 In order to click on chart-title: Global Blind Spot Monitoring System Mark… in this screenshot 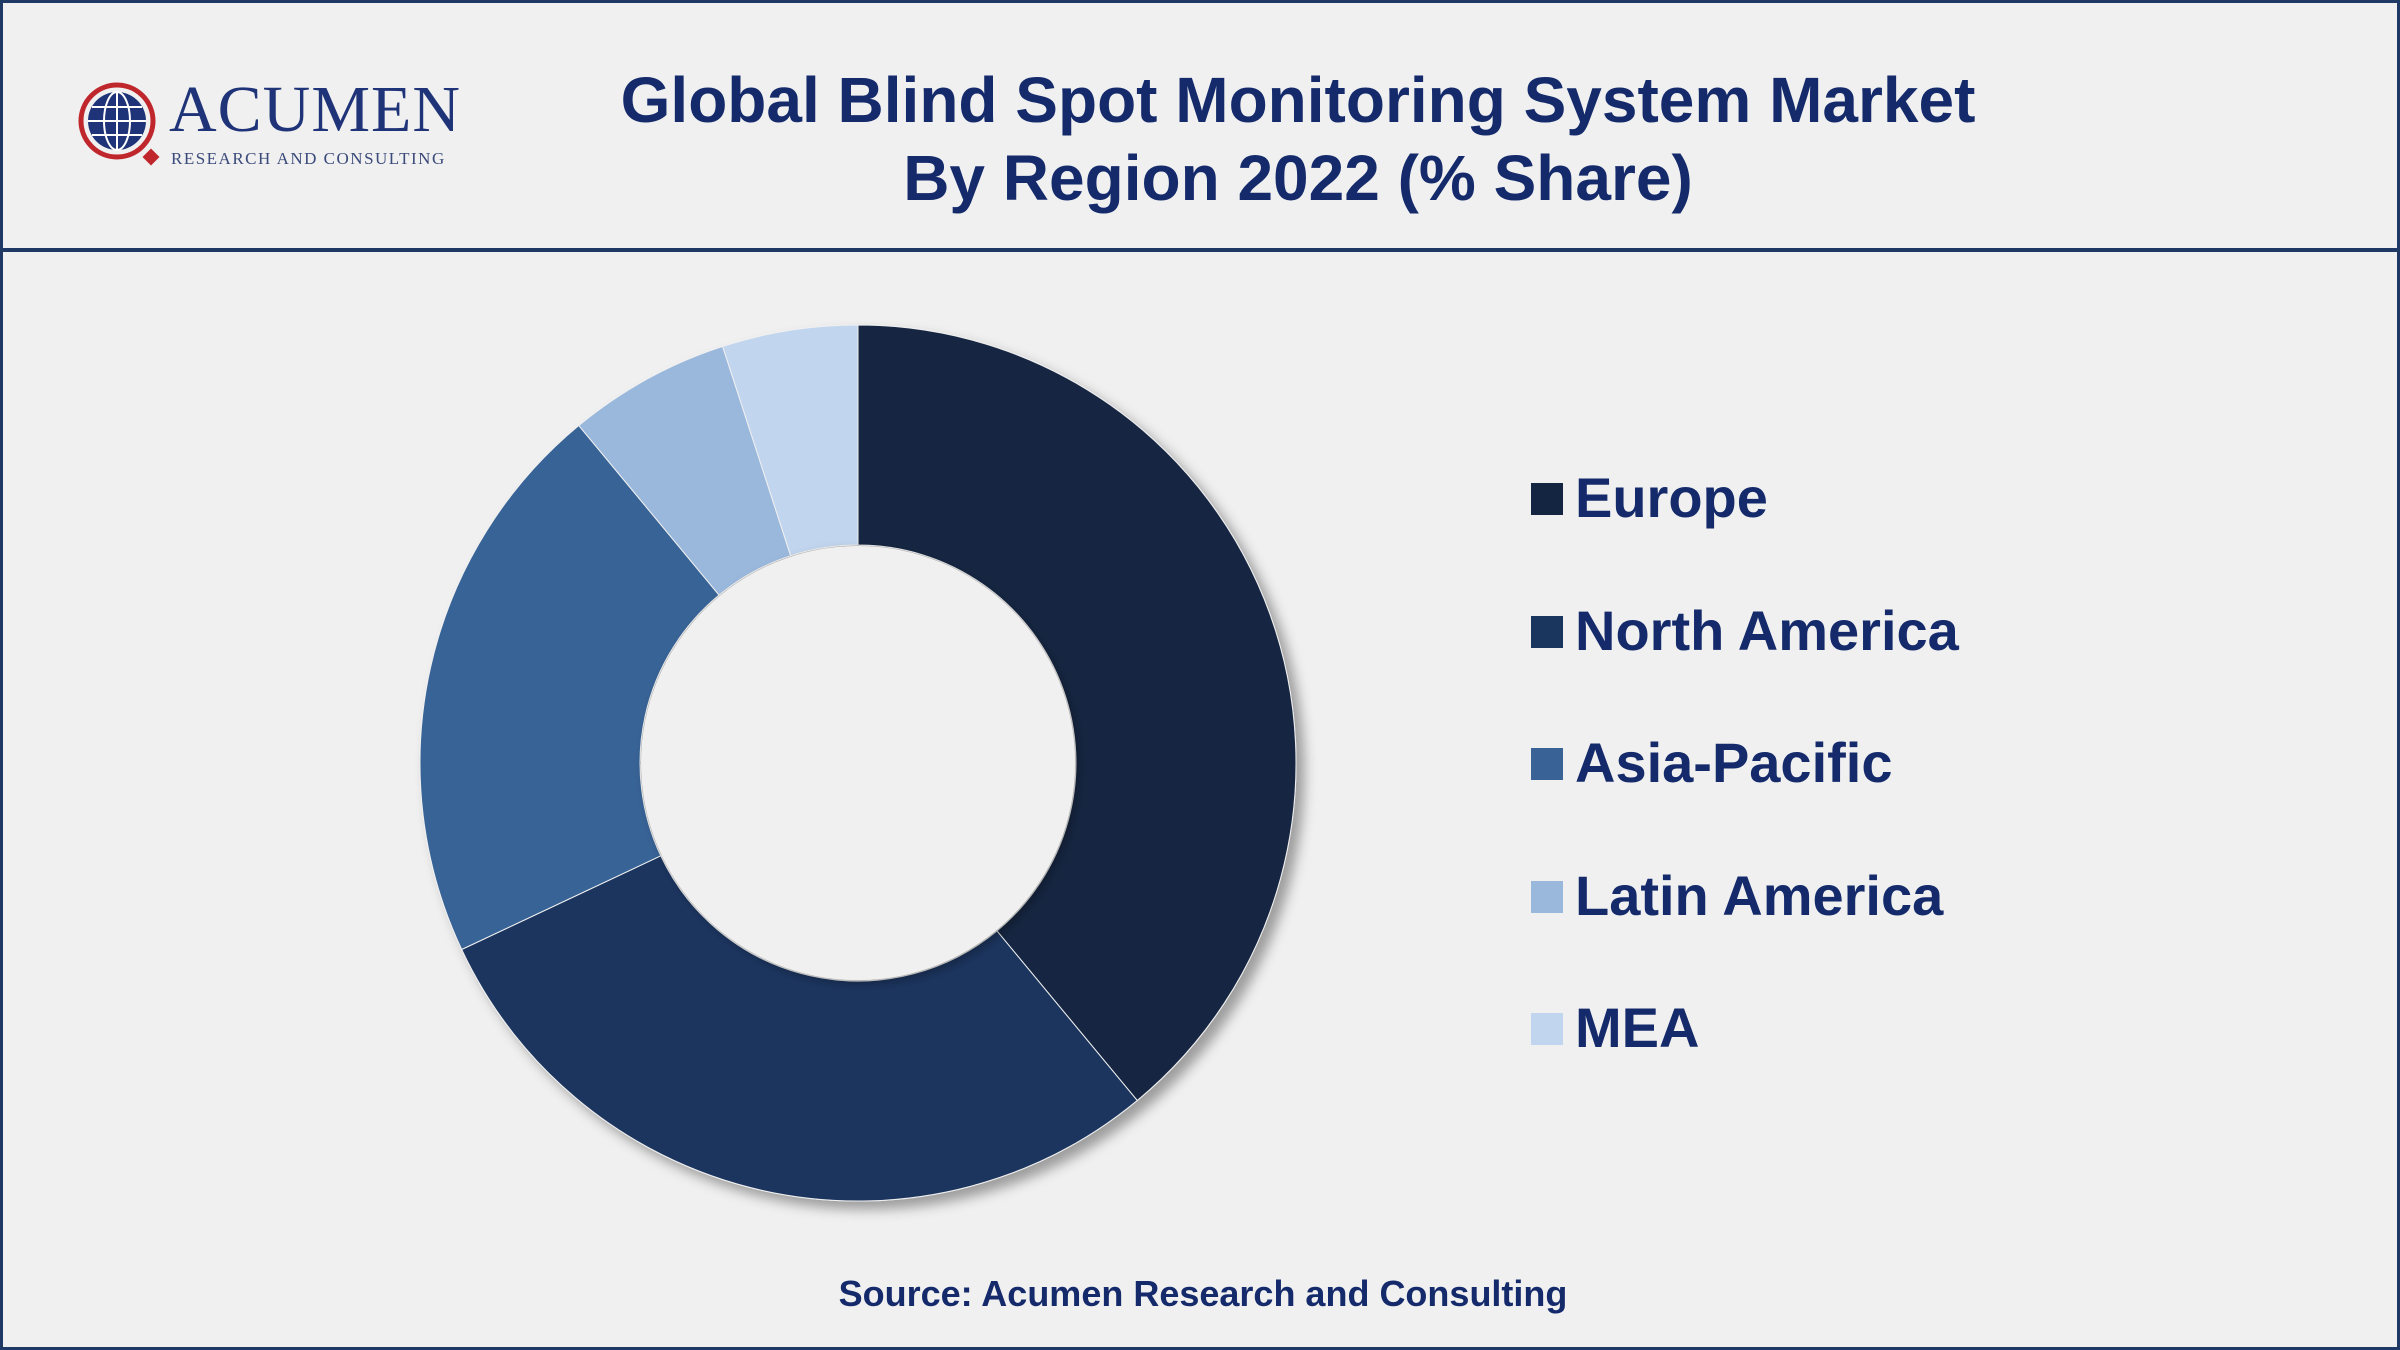, I will do `click(1298, 139)`.